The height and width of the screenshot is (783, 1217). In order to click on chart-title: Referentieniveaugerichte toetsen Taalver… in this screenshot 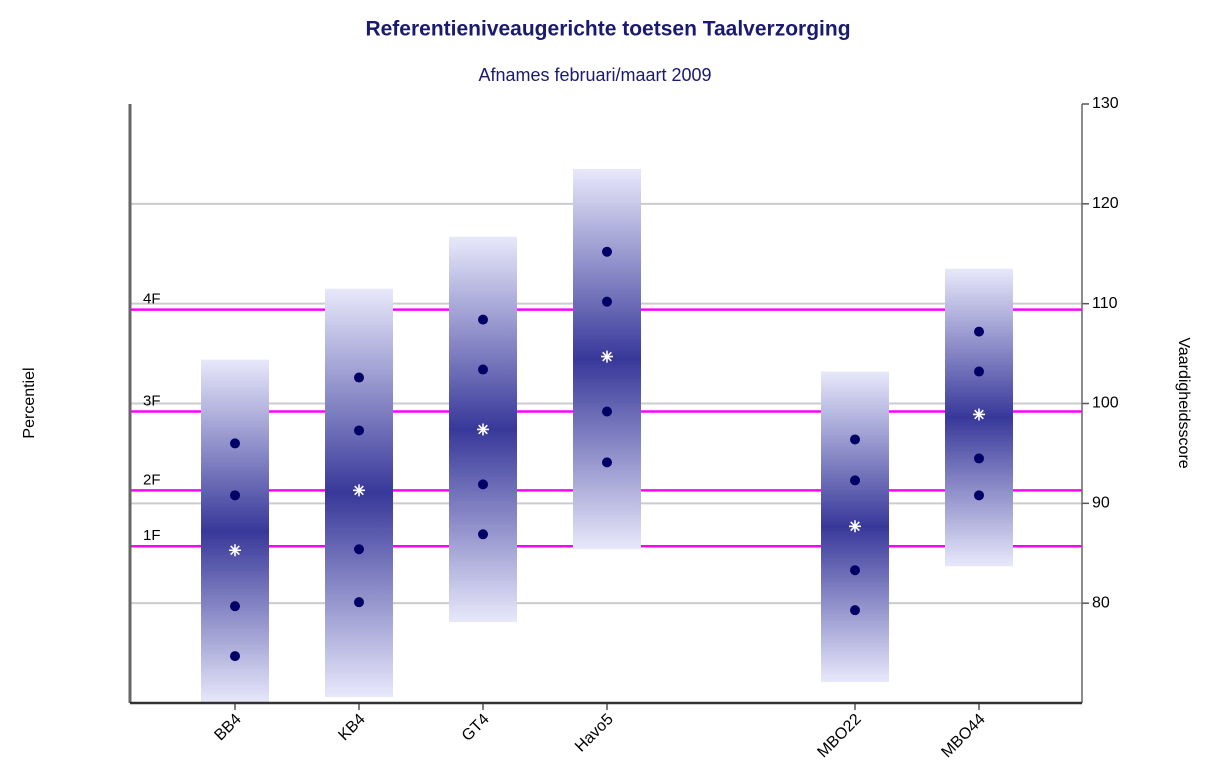, I will do `click(607, 29)`.